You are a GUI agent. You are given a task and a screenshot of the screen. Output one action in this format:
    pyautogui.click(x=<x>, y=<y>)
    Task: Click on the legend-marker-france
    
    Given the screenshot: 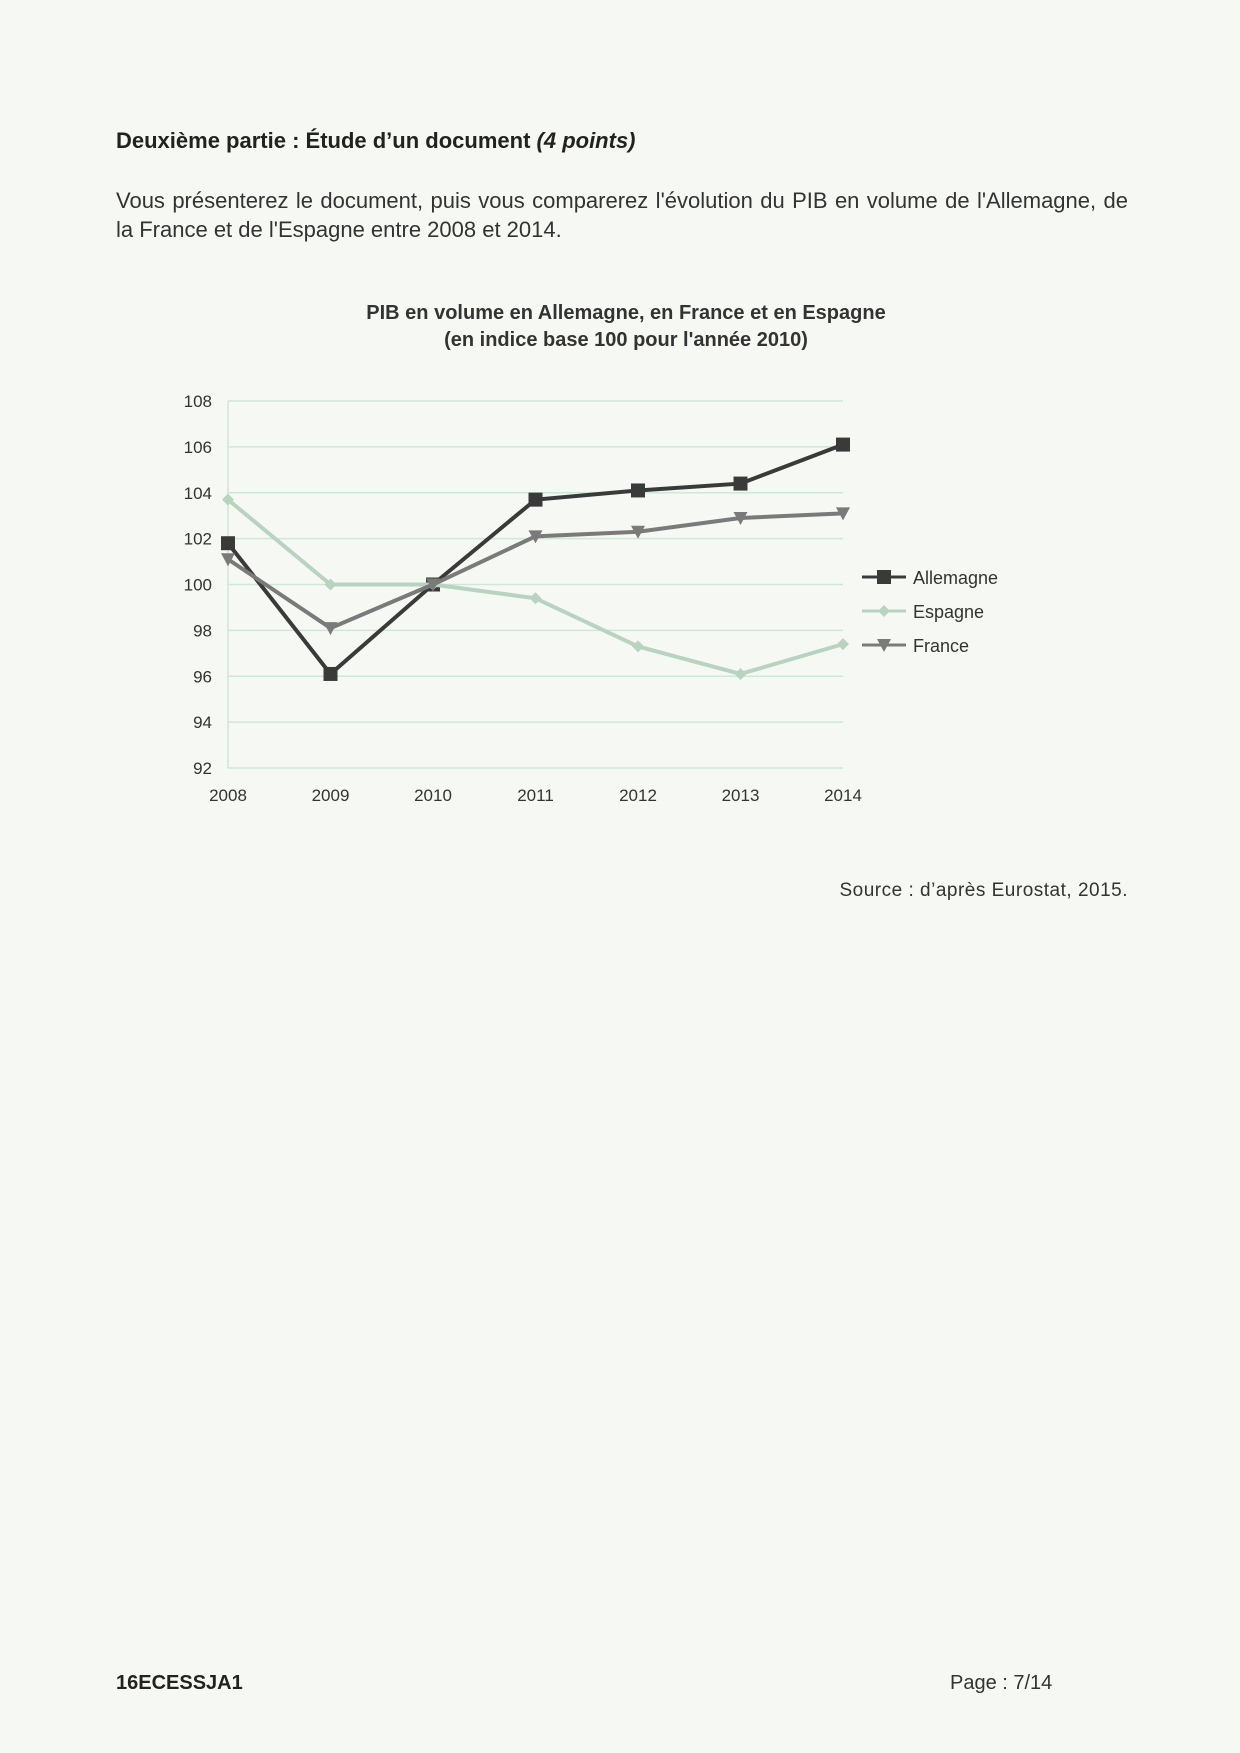 What is the action you would take?
    pyautogui.click(x=884, y=645)
    